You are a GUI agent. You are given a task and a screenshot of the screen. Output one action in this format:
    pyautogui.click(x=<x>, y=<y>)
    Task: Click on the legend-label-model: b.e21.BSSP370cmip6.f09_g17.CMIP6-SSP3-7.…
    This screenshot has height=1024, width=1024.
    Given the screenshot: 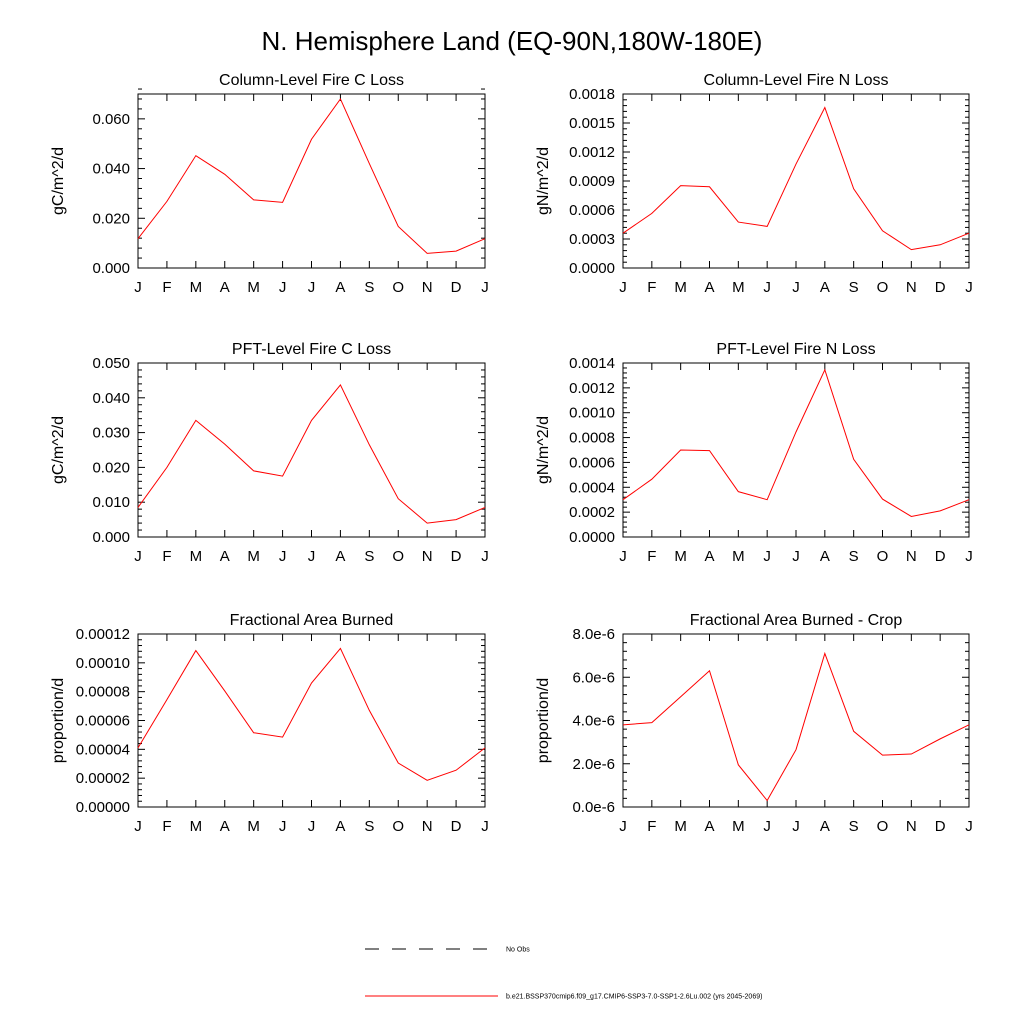 What is the action you would take?
    pyautogui.click(x=634, y=997)
    